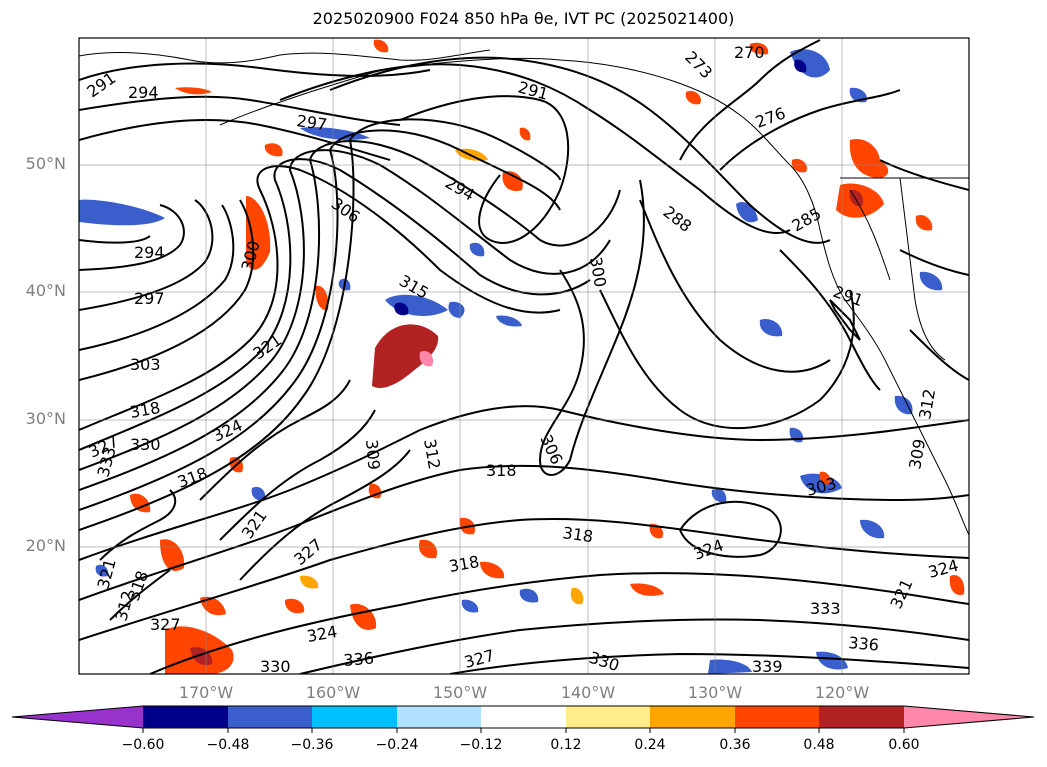 This screenshot has height=767, width=1047. What do you see at coordinates (715, 692) in the screenshot?
I see `lon-label: 130°W` at bounding box center [715, 692].